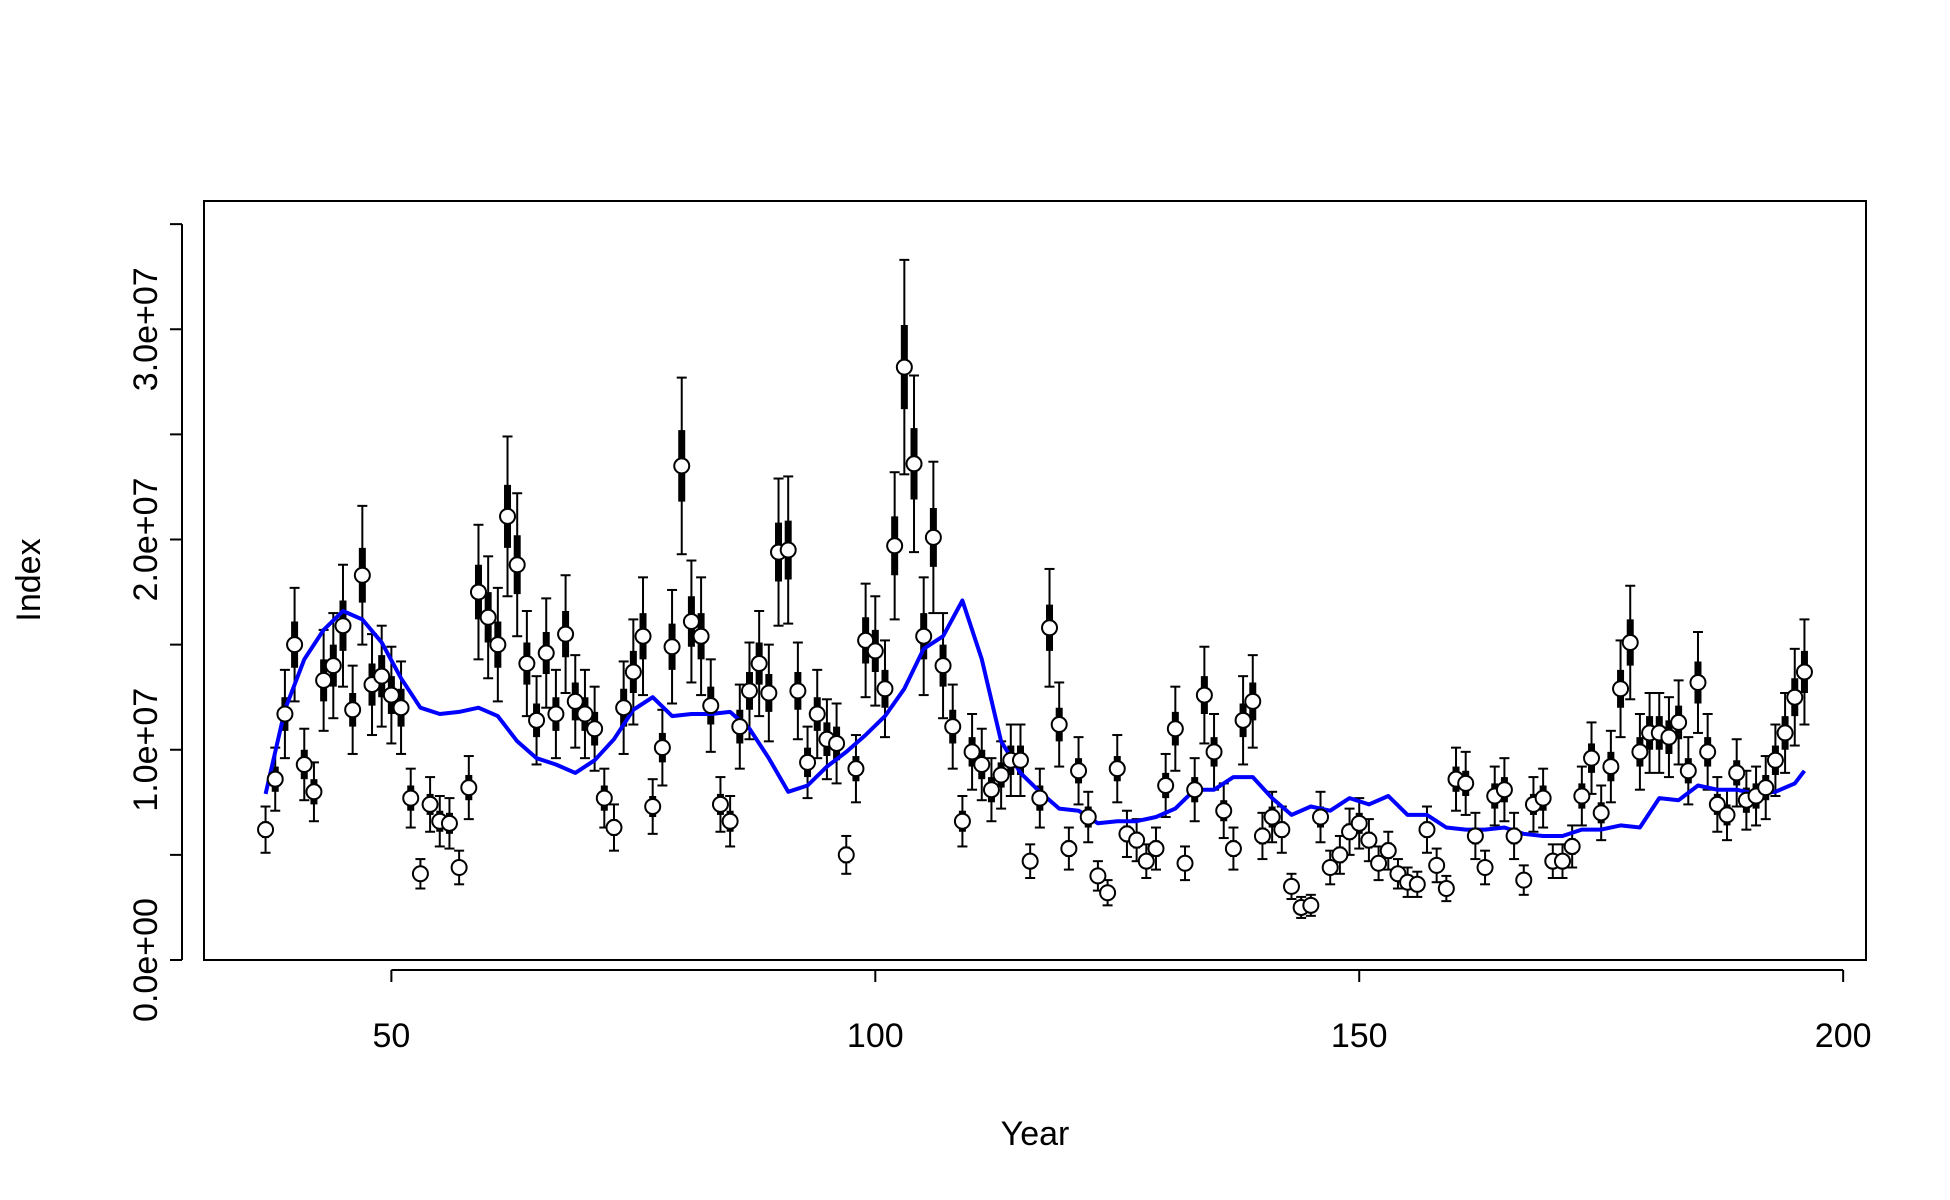 Image resolution: width=1950 pixels, height=1200 pixels. What do you see at coordinates (1359, 1036) in the screenshot?
I see `x-tick-label: 150` at bounding box center [1359, 1036].